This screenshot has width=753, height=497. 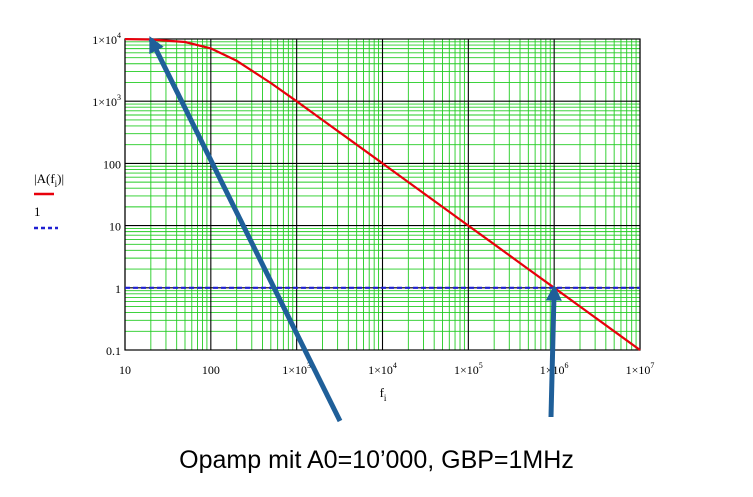 What do you see at coordinates (553, 351) in the screenshot?
I see `arrow-to-crossover` at bounding box center [553, 351].